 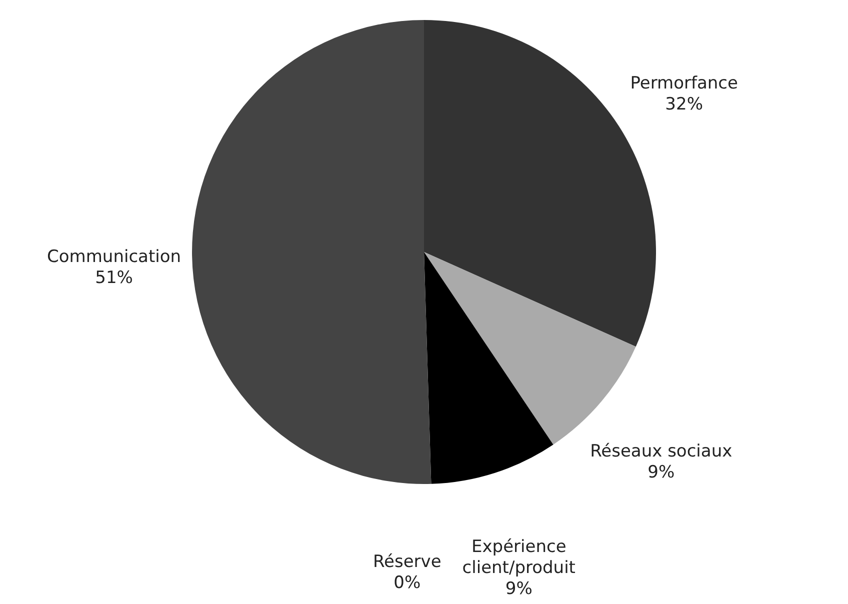 I want to click on slice-label: Permorfance, so click(x=684, y=83).